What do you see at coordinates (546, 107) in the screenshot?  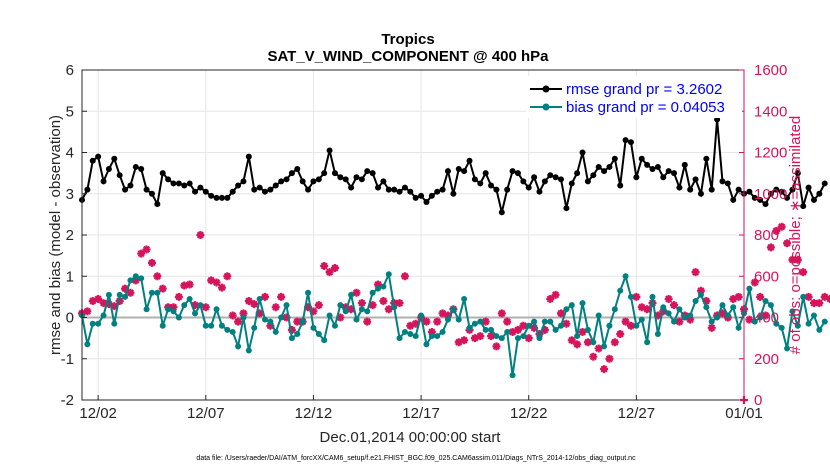 I see `legend-bias-marker` at bounding box center [546, 107].